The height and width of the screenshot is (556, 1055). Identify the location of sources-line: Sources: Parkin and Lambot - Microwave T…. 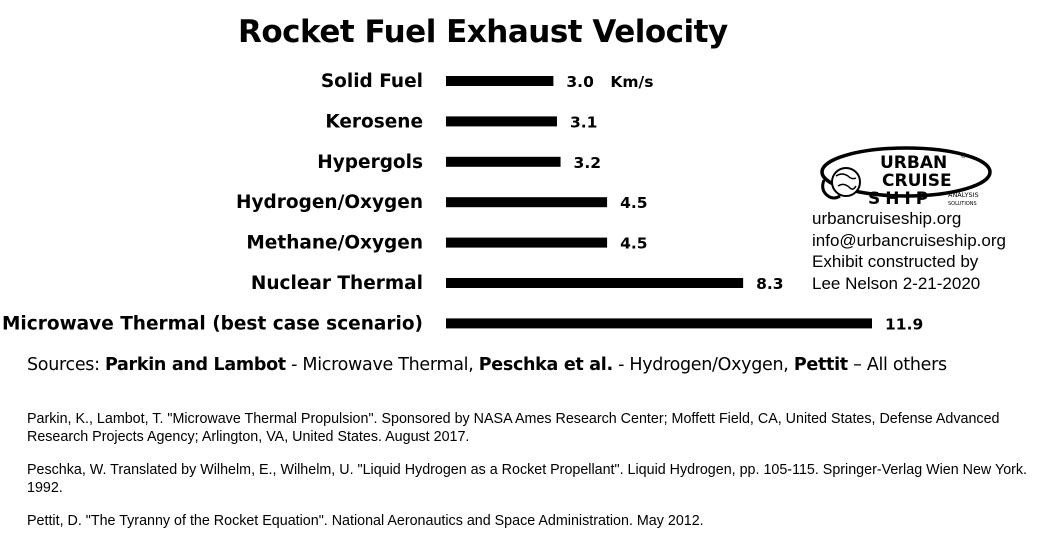
(487, 365).